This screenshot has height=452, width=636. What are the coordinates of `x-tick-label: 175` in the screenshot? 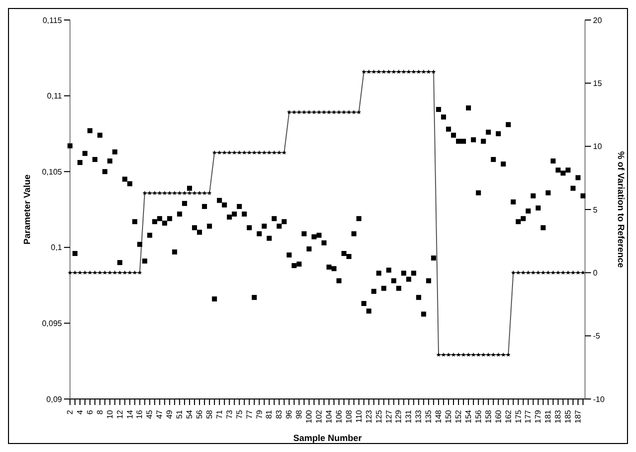 It's located at (518, 416).